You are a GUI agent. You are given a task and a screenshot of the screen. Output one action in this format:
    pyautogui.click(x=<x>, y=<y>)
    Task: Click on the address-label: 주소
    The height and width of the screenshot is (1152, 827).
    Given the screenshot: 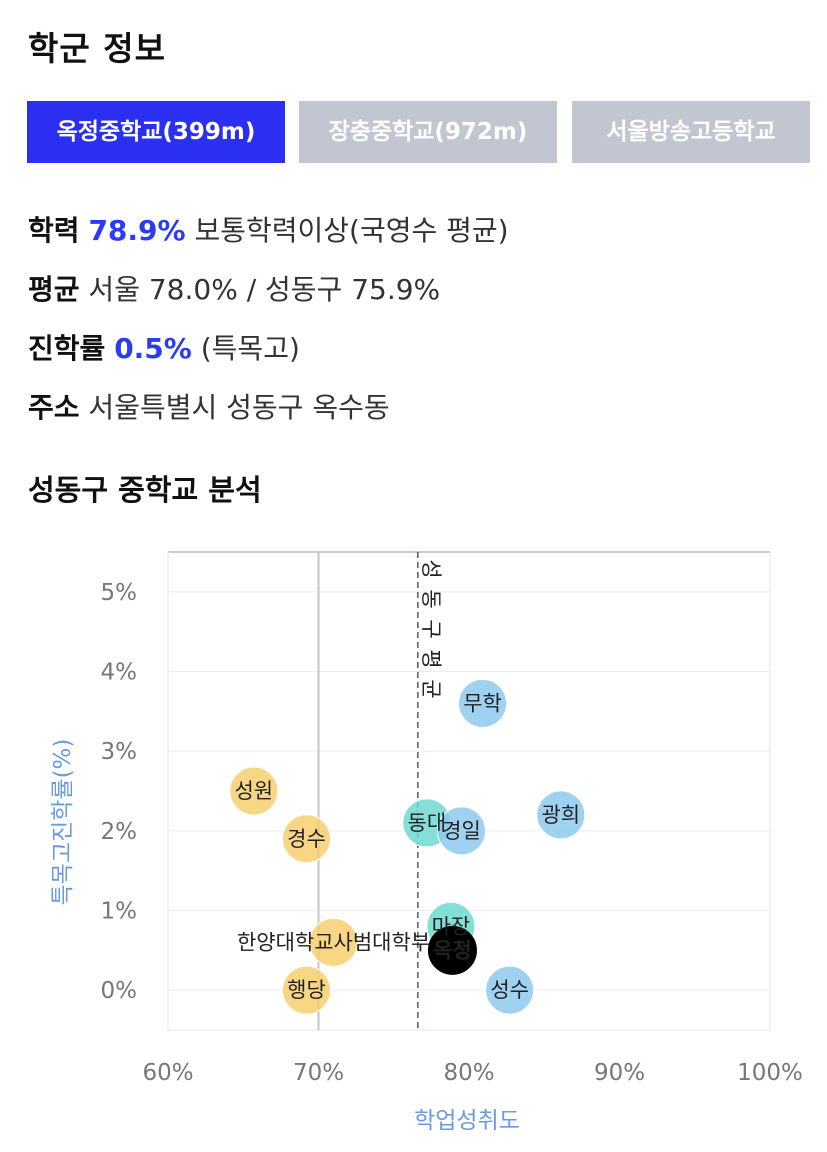 What is the action you would take?
    pyautogui.click(x=54, y=407)
    